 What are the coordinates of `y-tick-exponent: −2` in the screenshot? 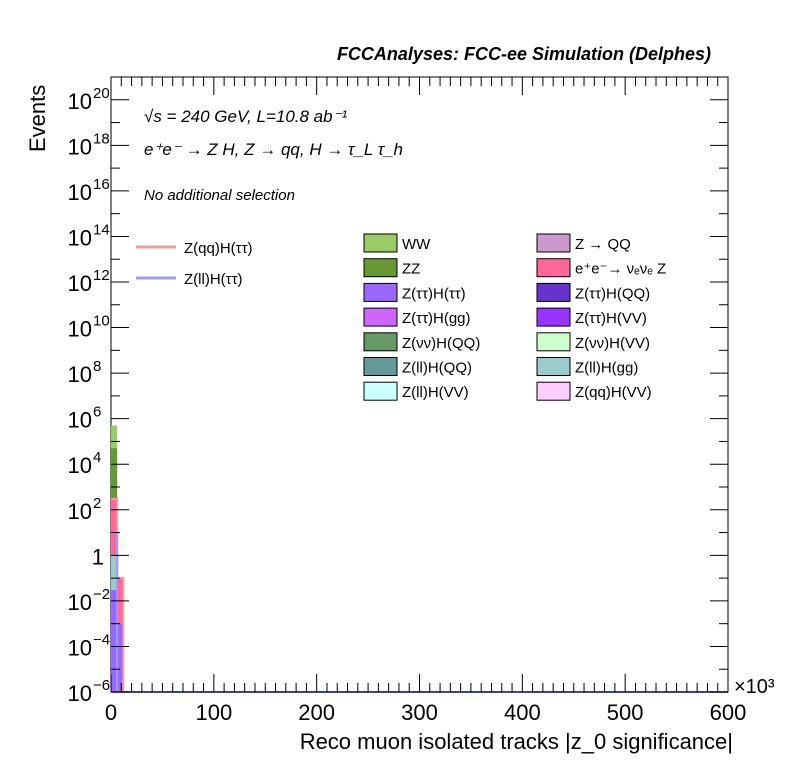 It's located at (101, 594).